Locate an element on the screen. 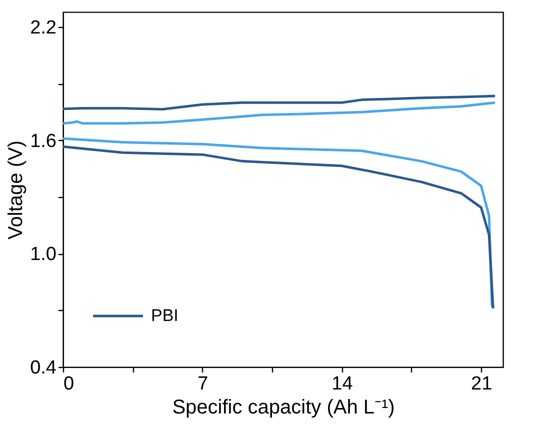 Image resolution: width=536 pixels, height=439 pixels. x-axis-title: Specific capacity (Ah L⁻¹) is located at coordinates (283, 407).